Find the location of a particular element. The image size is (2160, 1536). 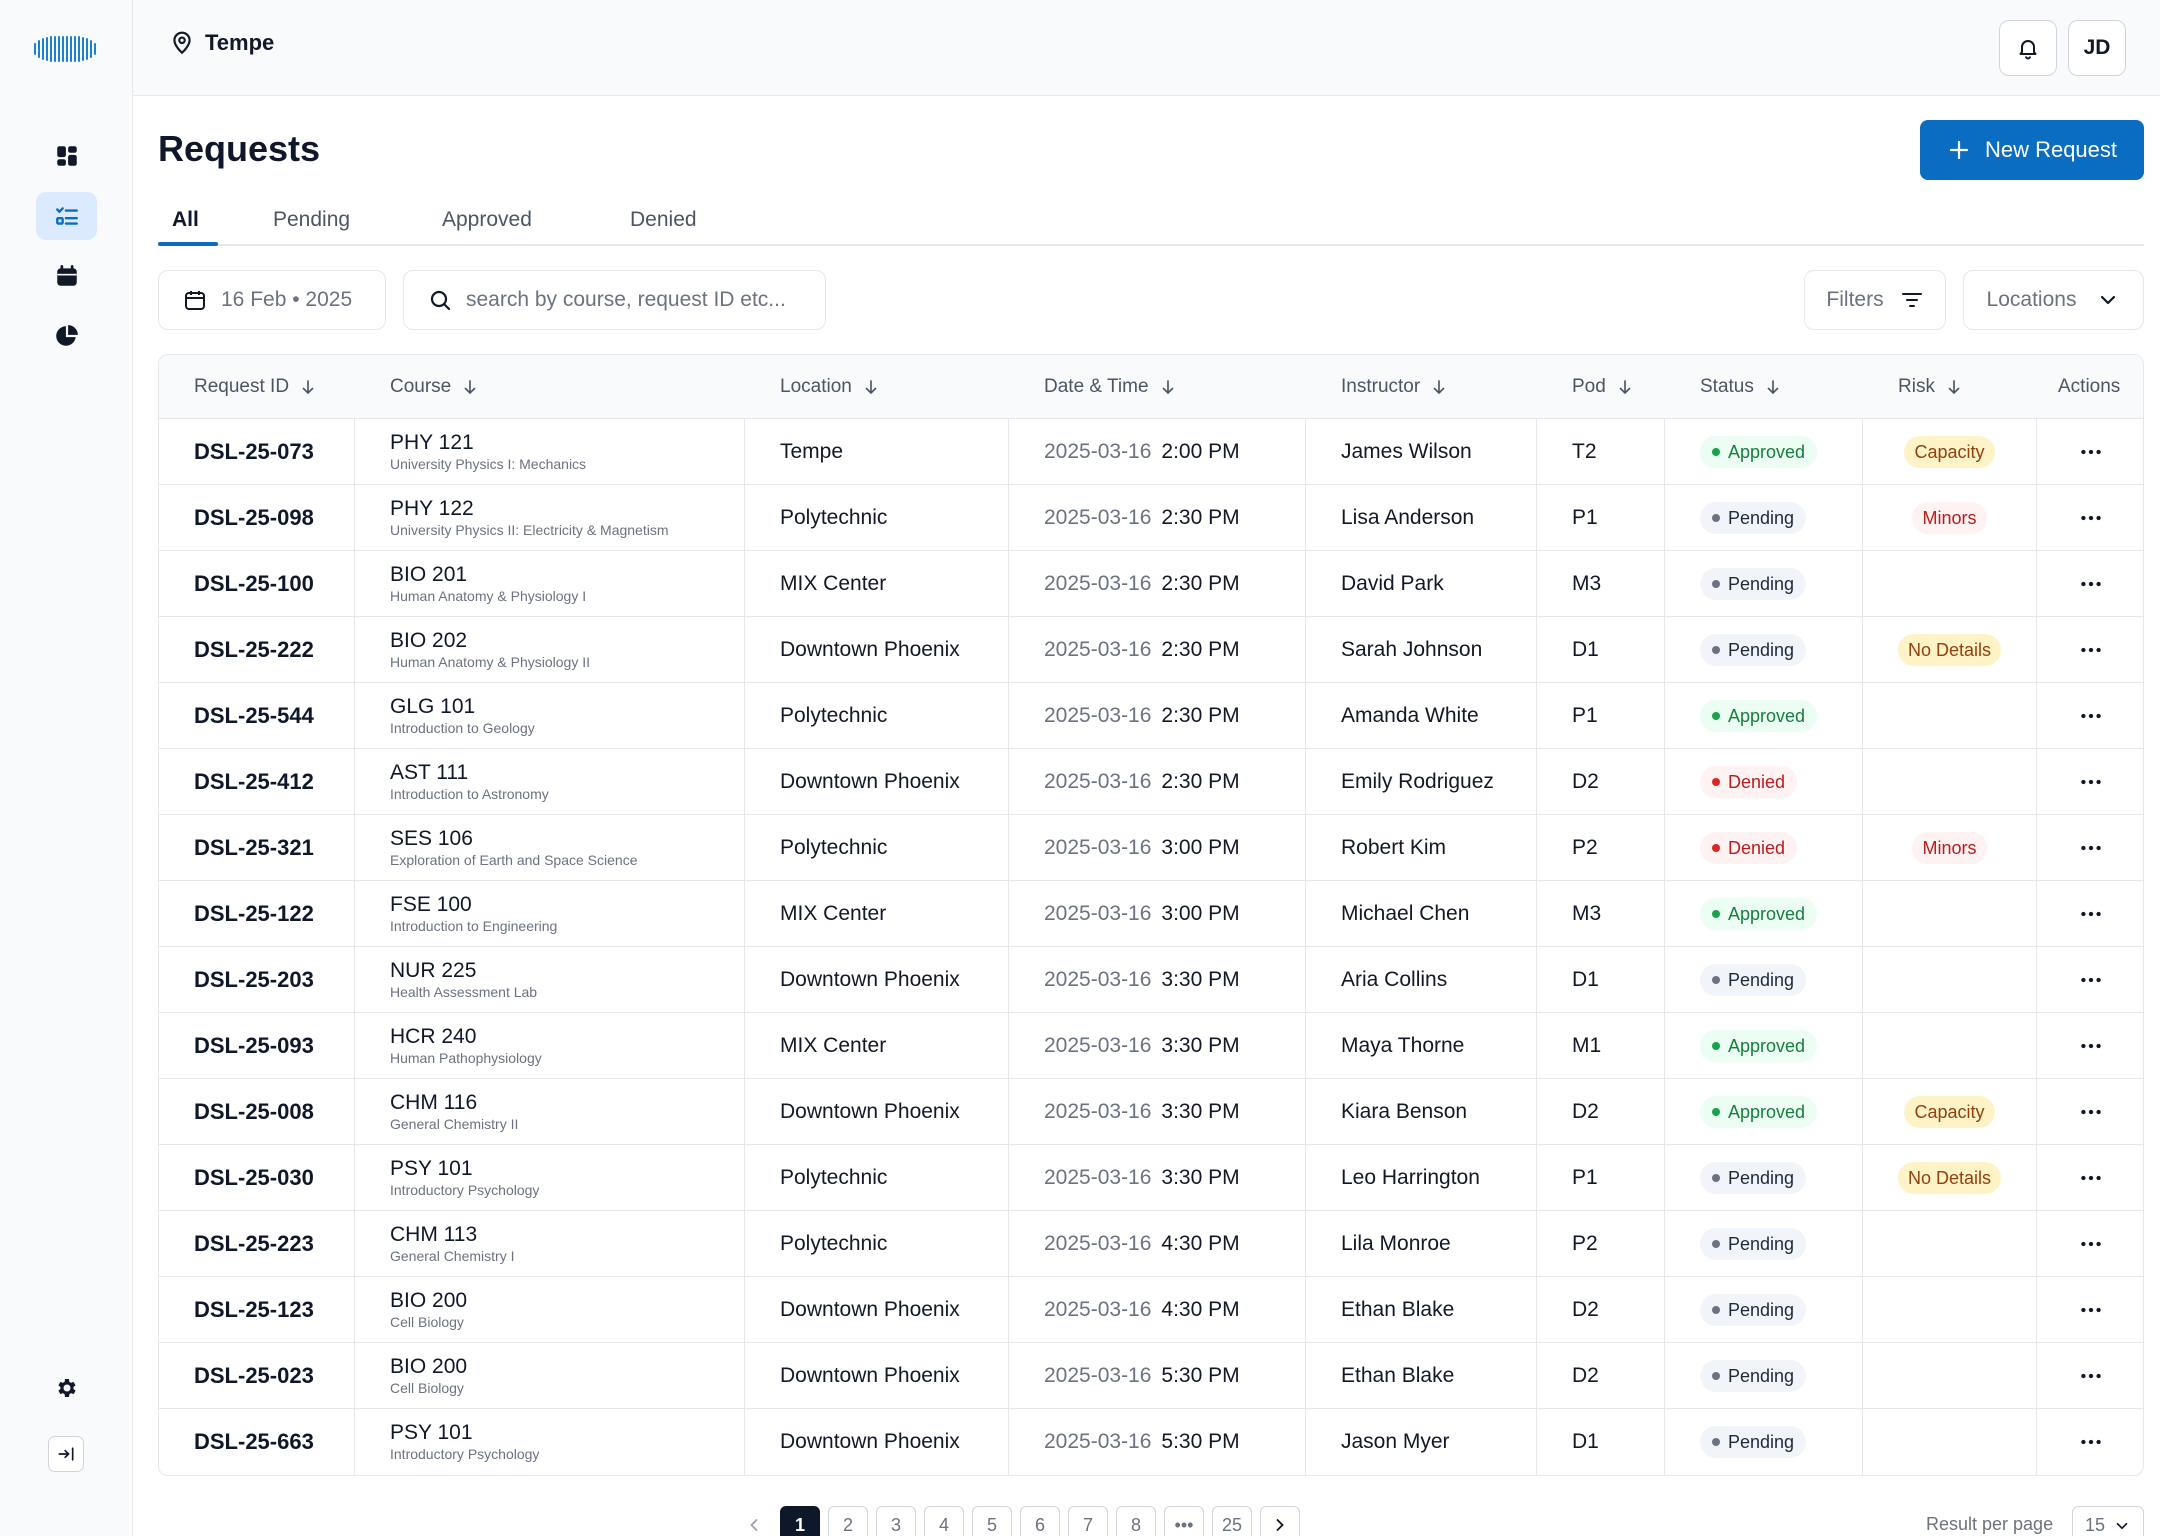

column-header-pod: Pod is located at coordinates (1603, 387).